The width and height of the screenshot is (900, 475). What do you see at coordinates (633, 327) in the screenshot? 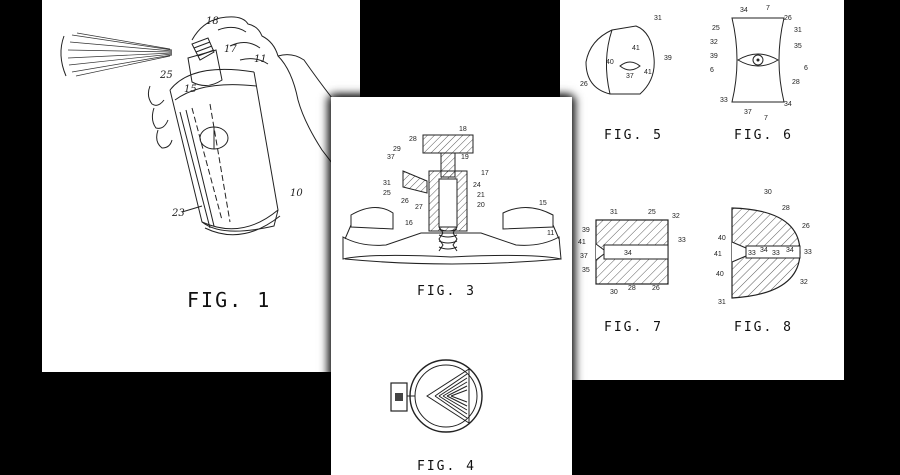
I see `fig7-caption: FIG. 7` at bounding box center [633, 327].